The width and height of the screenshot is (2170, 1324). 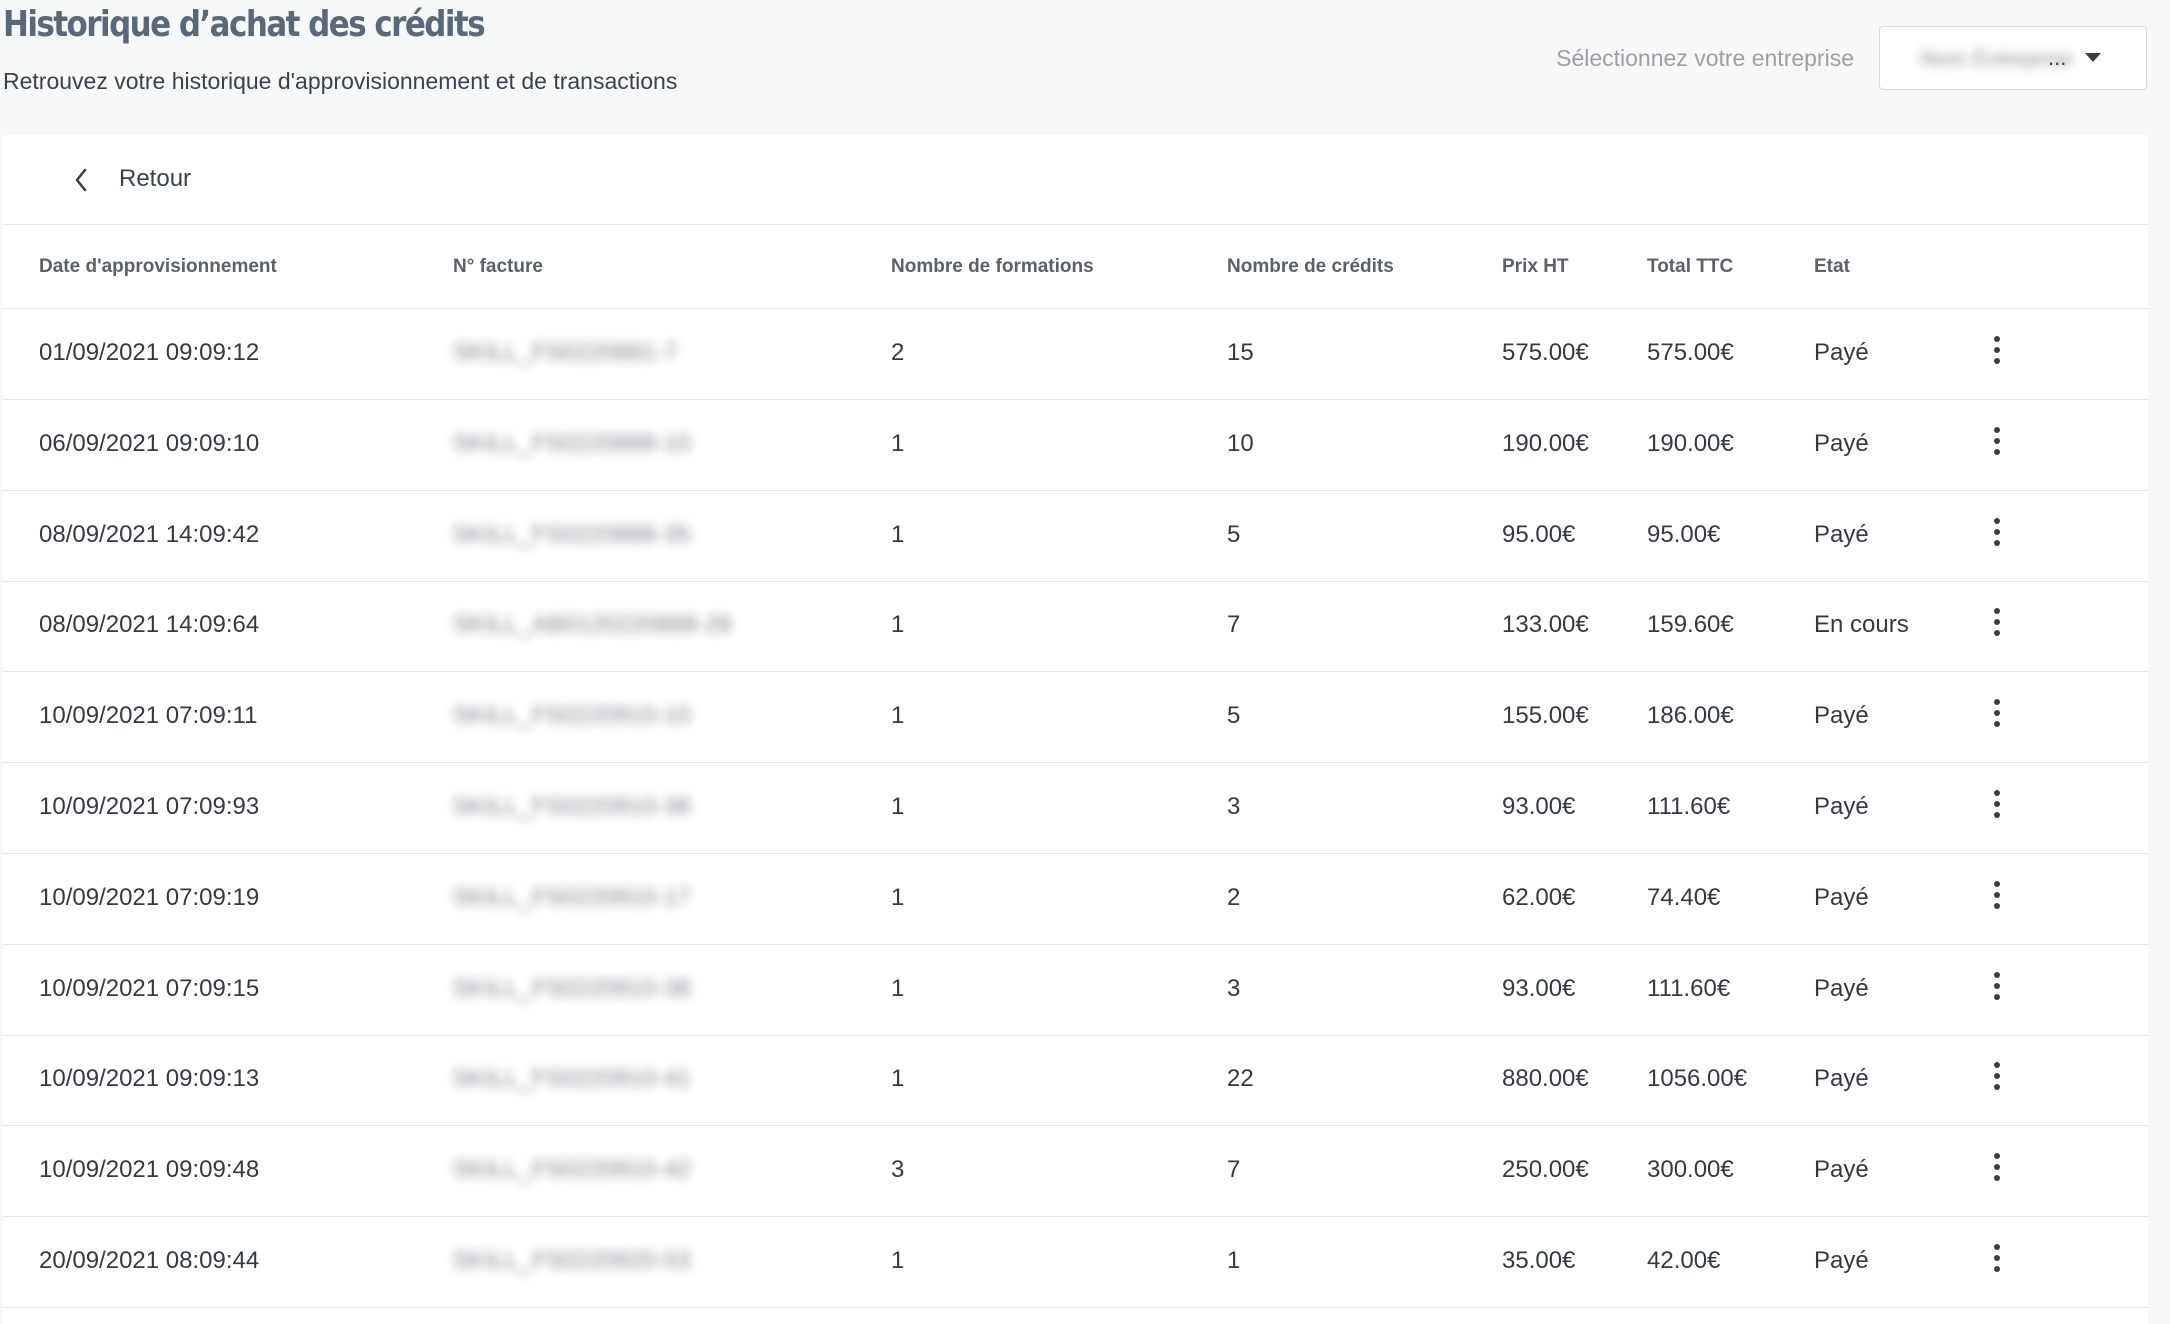 What do you see at coordinates (572, 443) in the screenshot?
I see `cell-invoice: SKILL_FS0220888-10` at bounding box center [572, 443].